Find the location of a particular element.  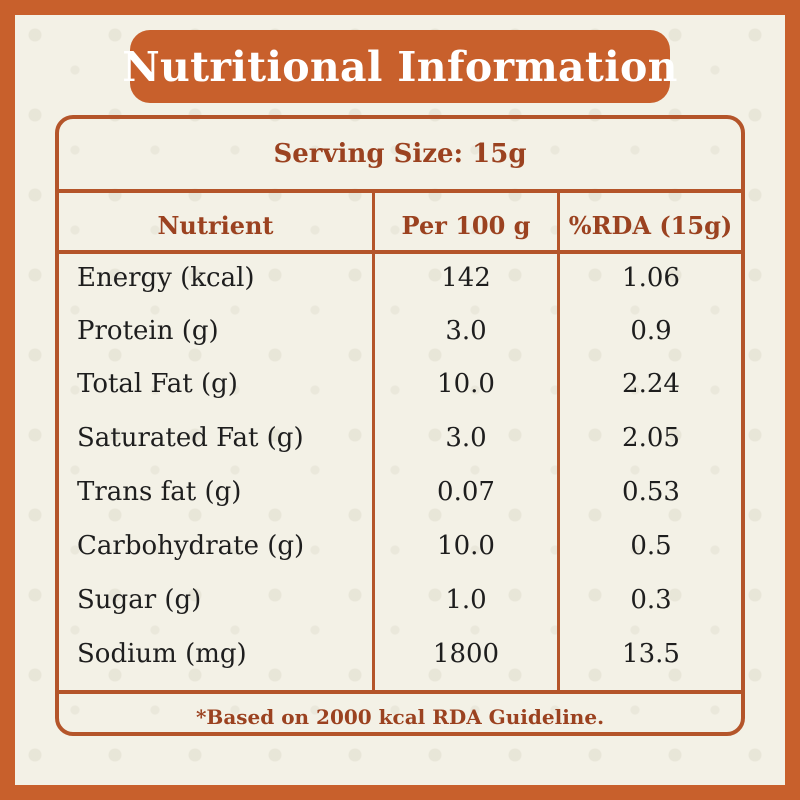

per-100g-value: 1800 is located at coordinates (466, 654).